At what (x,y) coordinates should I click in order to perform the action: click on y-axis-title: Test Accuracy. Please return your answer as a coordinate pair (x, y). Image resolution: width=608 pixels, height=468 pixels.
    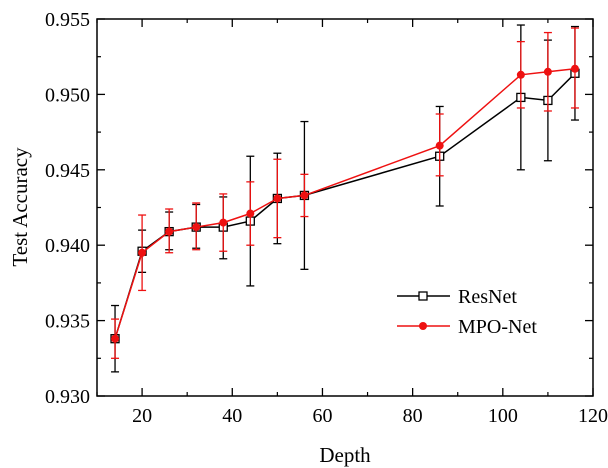
    Looking at the image, I should click on (20, 207).